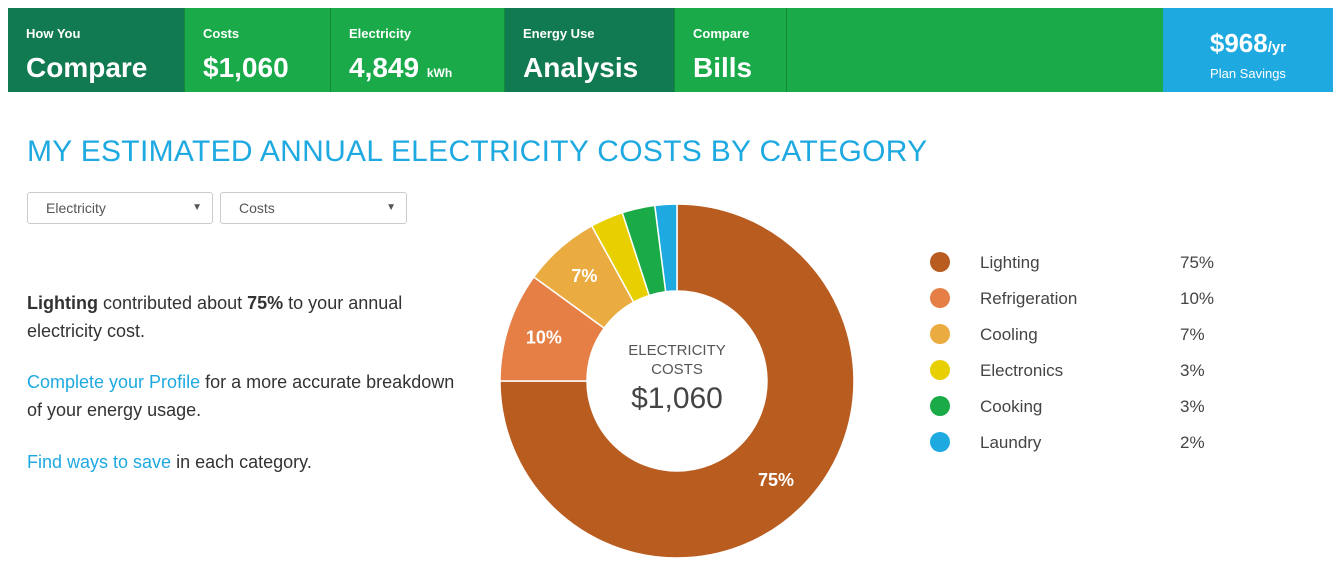 The width and height of the screenshot is (1333, 567). Describe the element at coordinates (1029, 298) in the screenshot. I see `legend-label: Refrigeration` at that location.